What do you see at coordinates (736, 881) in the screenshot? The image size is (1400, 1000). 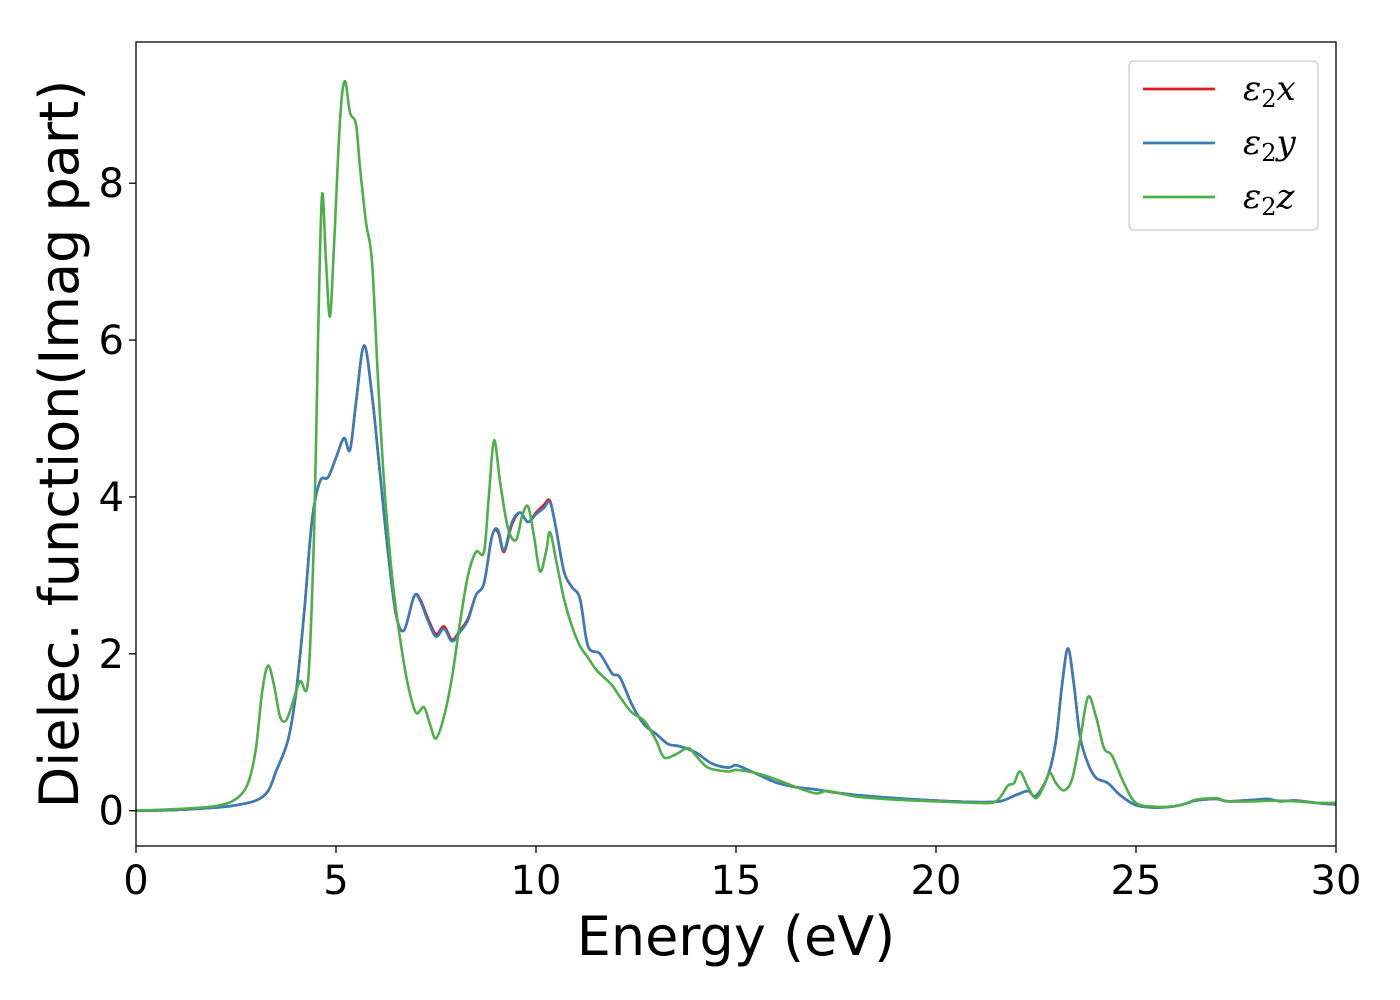 I see `x-tick-label: 15` at bounding box center [736, 881].